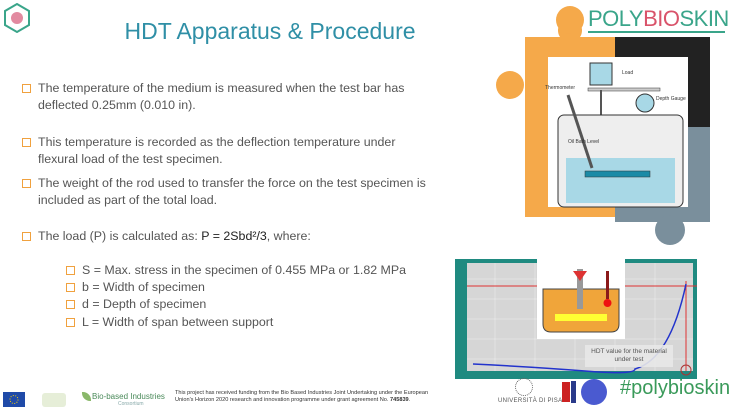 The image size is (730, 412). What do you see at coordinates (675, 388) in the screenshot?
I see `hashtag-polybioskin: #polybioskin` at bounding box center [675, 388].